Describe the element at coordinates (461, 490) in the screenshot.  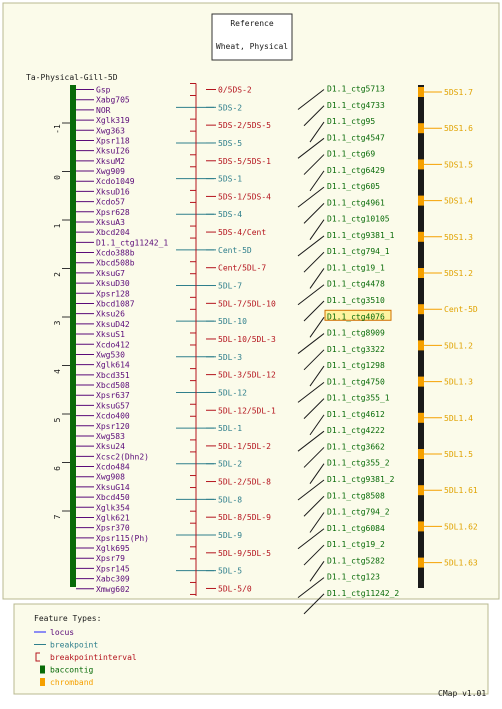
I see `chromband-label: 5DL1.61` at that location.